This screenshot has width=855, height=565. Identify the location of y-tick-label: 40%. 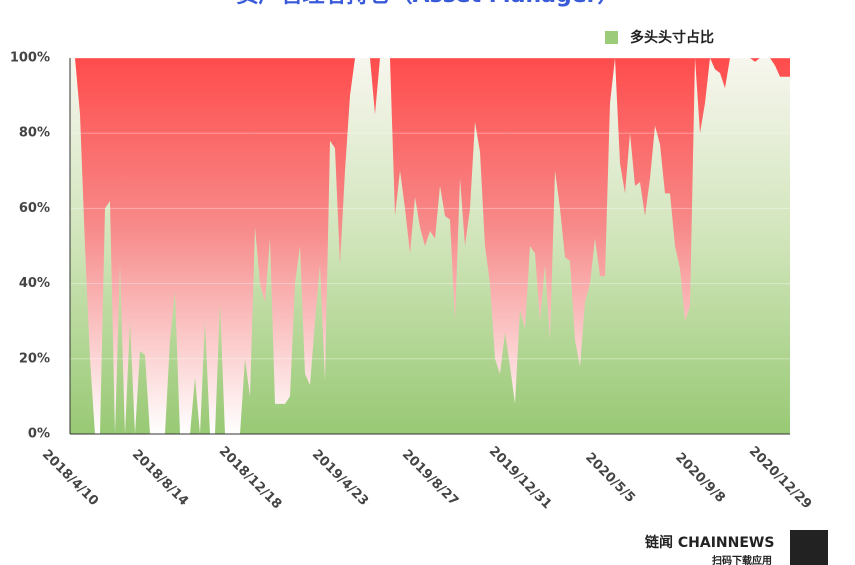
(34, 283).